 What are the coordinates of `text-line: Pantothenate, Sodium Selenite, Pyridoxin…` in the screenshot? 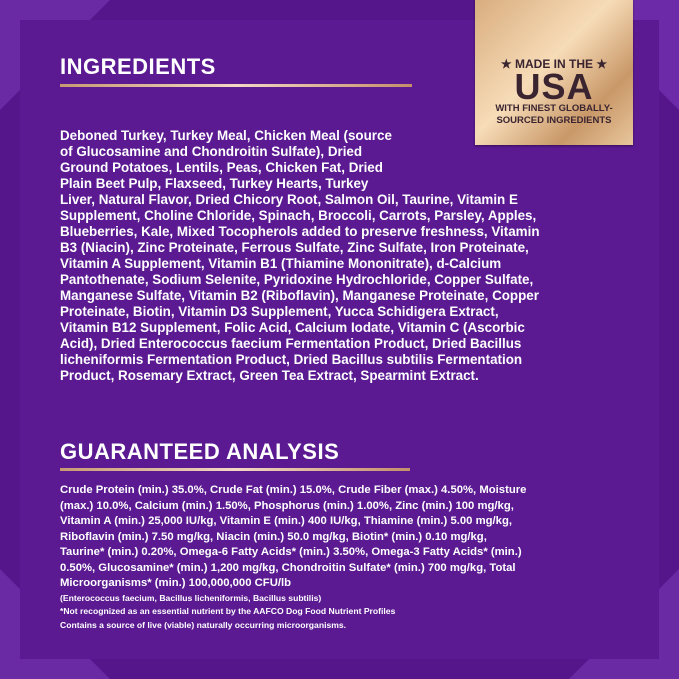 It's located at (297, 279).